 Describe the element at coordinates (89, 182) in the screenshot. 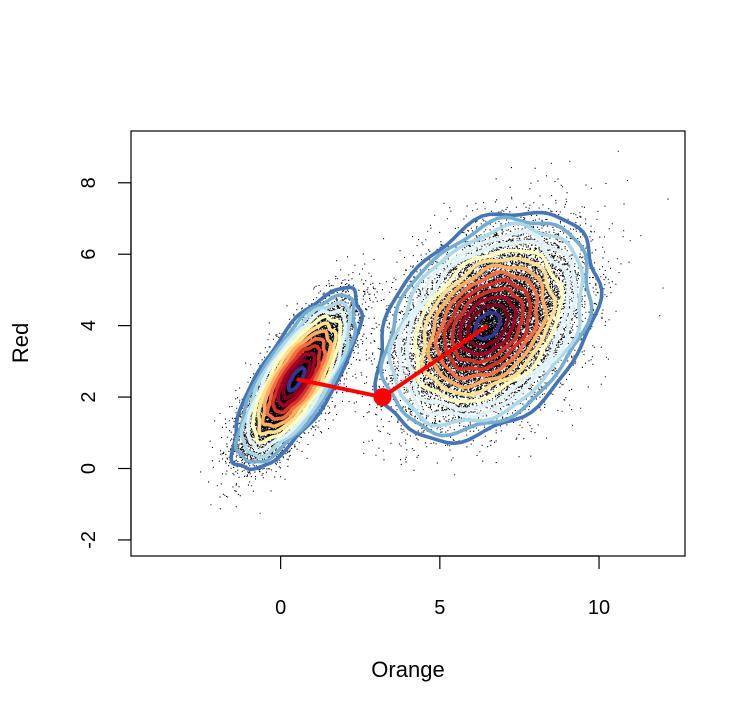

I see `y-tick-label: 8` at that location.